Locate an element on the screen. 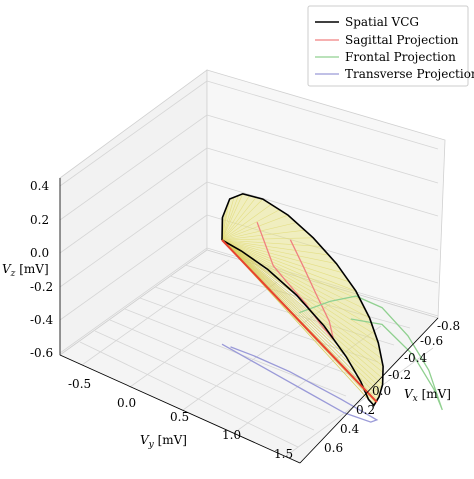 The image size is (474, 479). x-tick-label: 0.2 is located at coordinates (365, 410).